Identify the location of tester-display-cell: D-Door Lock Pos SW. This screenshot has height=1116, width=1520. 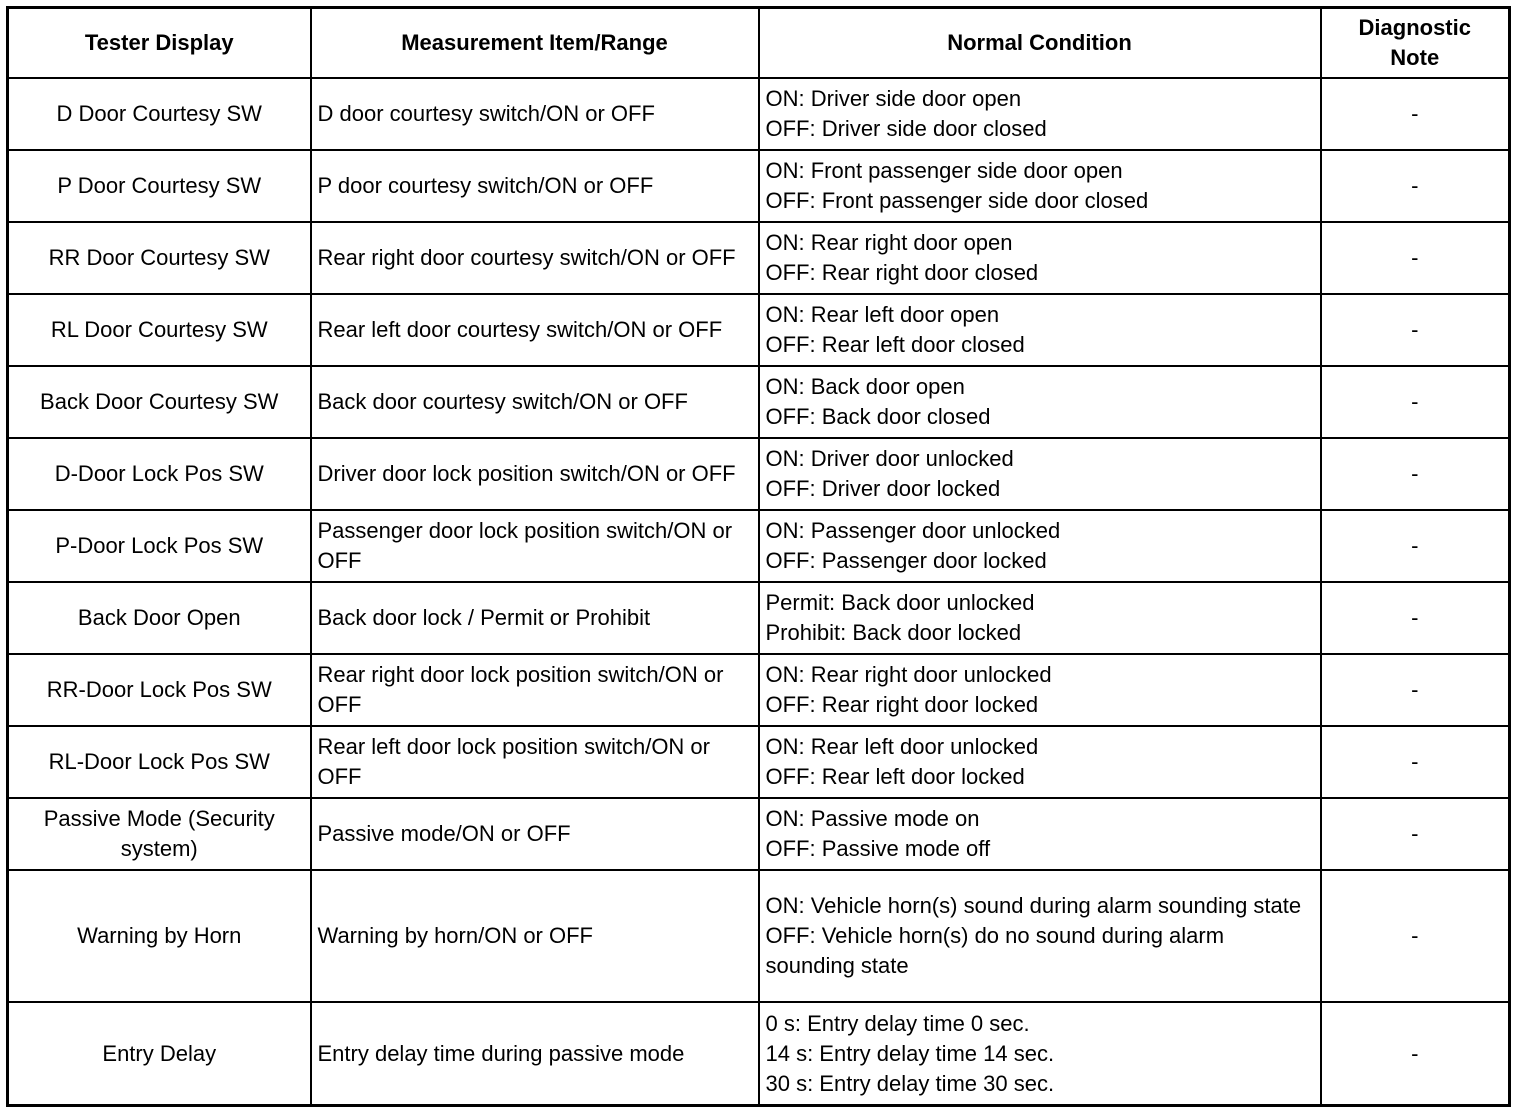
(159, 474).